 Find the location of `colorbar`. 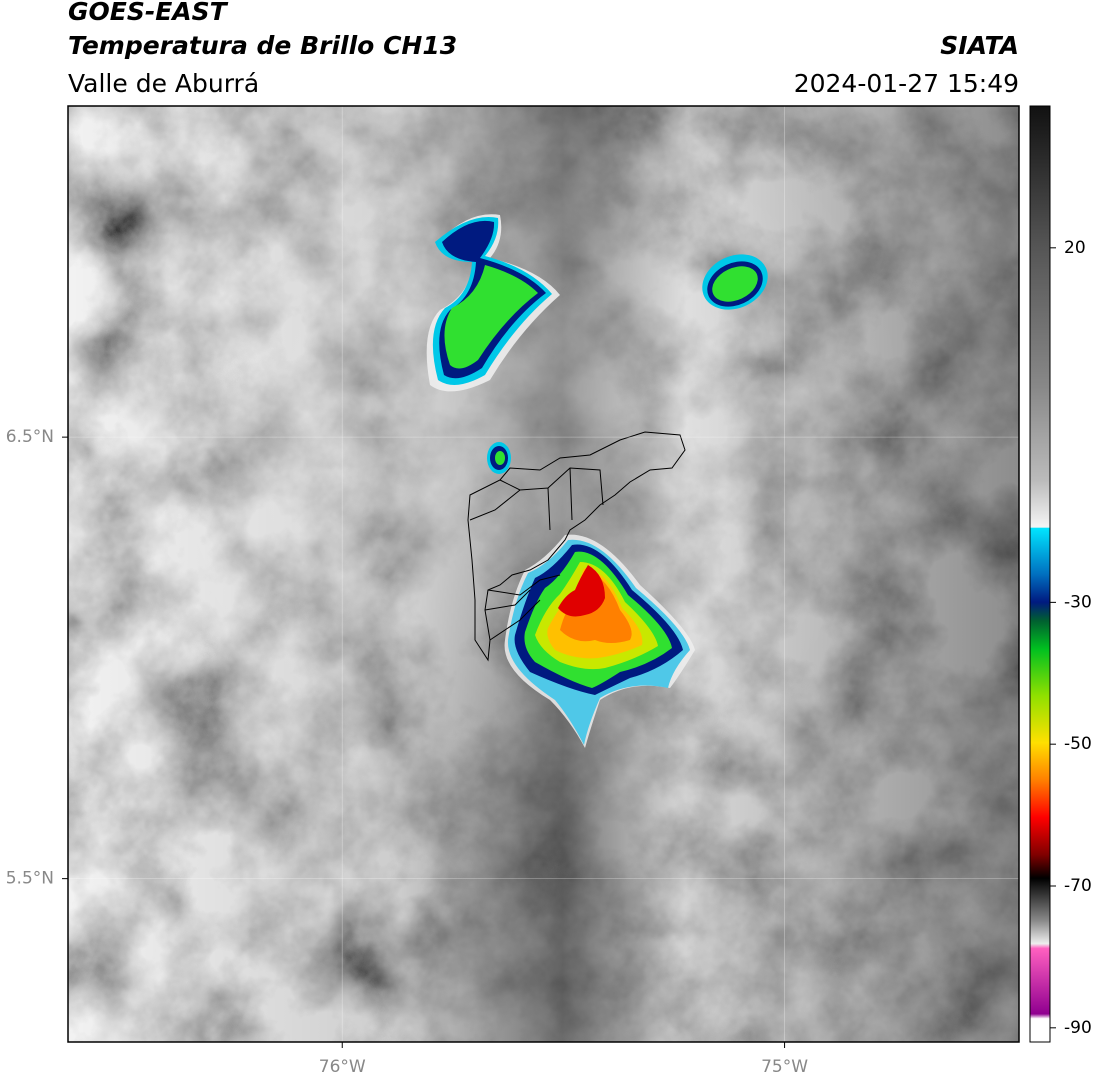

colorbar is located at coordinates (1040, 574).